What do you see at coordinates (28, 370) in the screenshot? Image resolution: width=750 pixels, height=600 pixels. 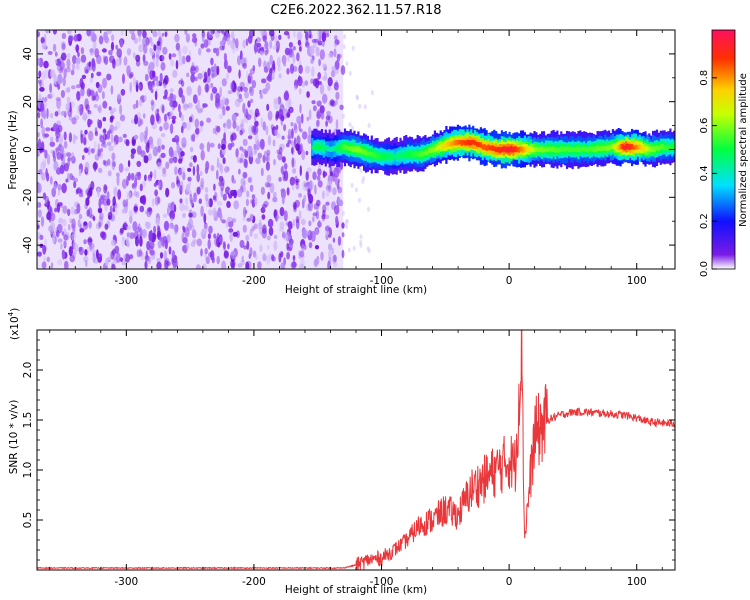 I see `y-tick-label: 2.0` at bounding box center [28, 370].